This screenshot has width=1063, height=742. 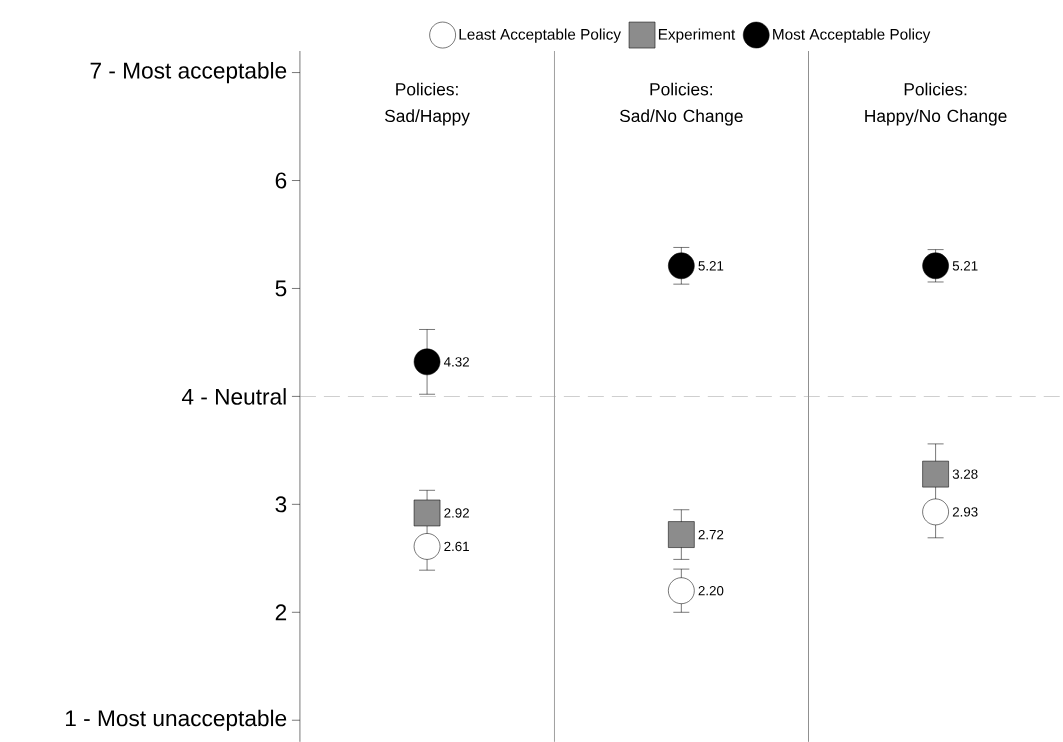 What do you see at coordinates (711, 590) in the screenshot?
I see `data-label: 2.20` at bounding box center [711, 590].